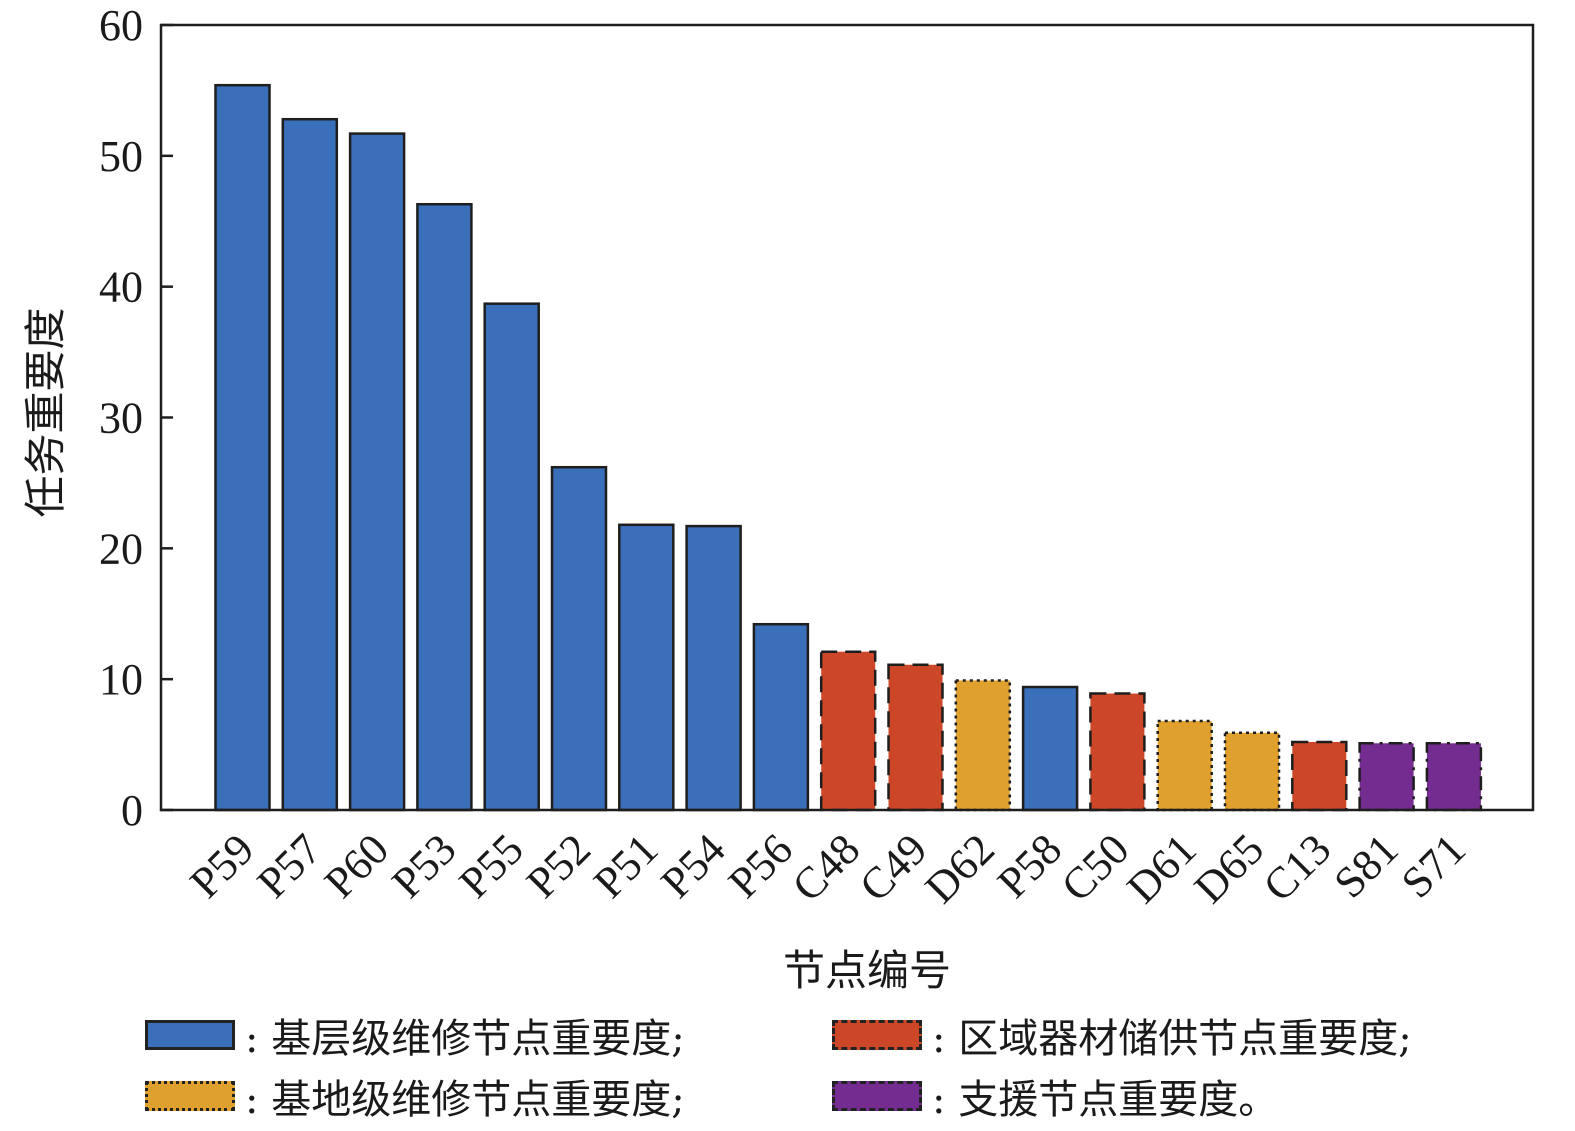  Describe the element at coordinates (121, 156) in the screenshot. I see `y-tick-label-50: 50` at that location.